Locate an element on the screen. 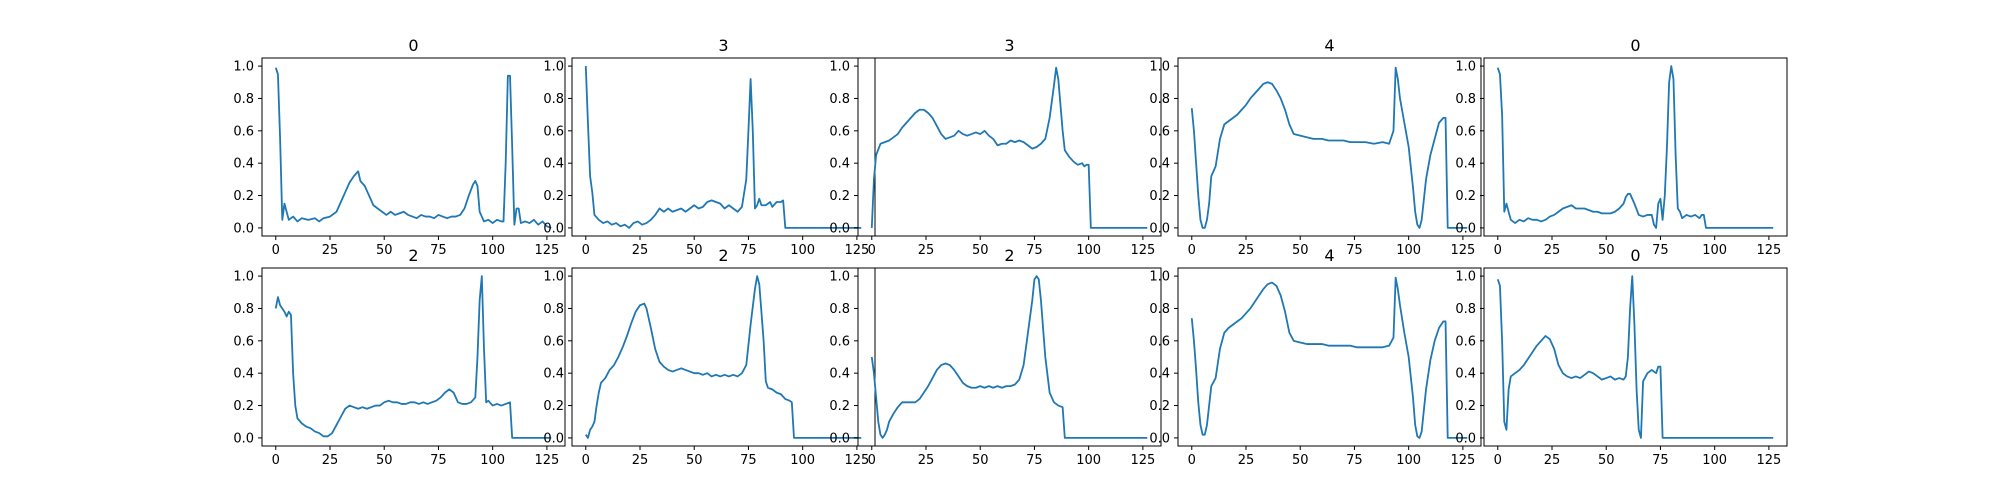 This screenshot has width=2000, height=500. subplot-9: 0 25 50 75 100 125 0.0 0.2 0.4 0.6 0.8 1.0 0 is located at coordinates (1621, 357).